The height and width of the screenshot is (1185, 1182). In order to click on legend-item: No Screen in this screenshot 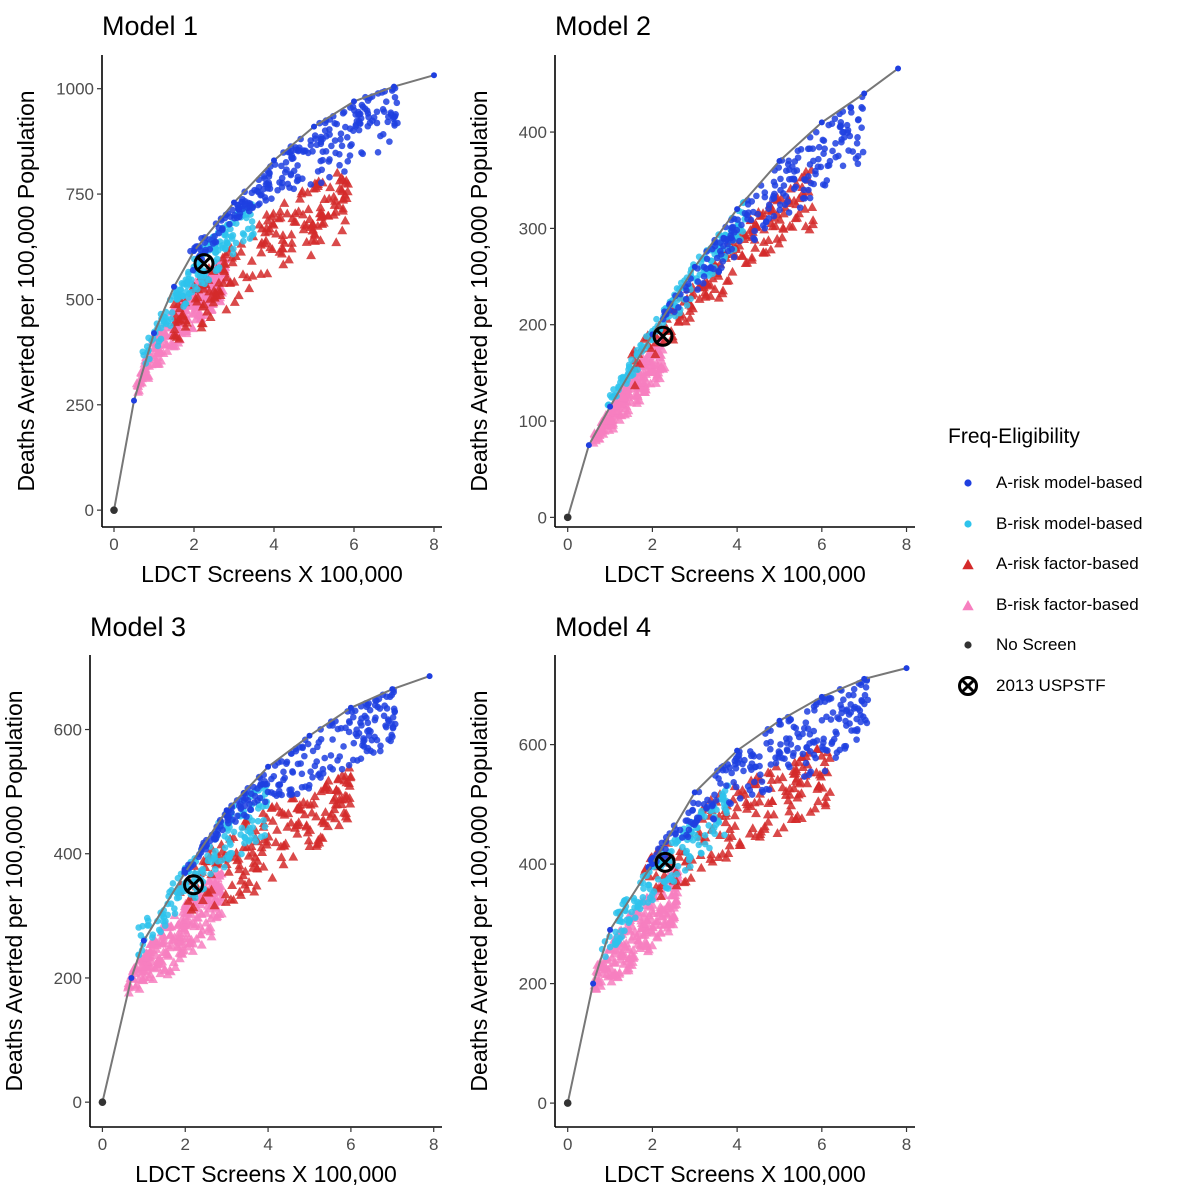, I will do `click(1060, 645)`.